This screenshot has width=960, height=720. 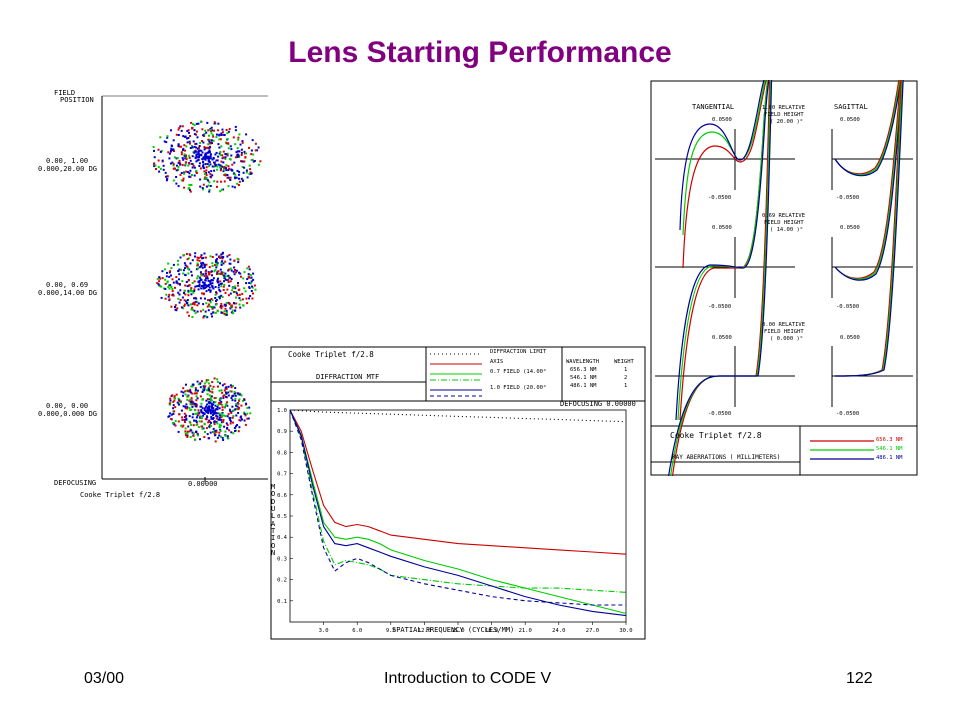 I want to click on spot-field-3-line2: 0.000,0.000 DG, so click(x=68, y=414).